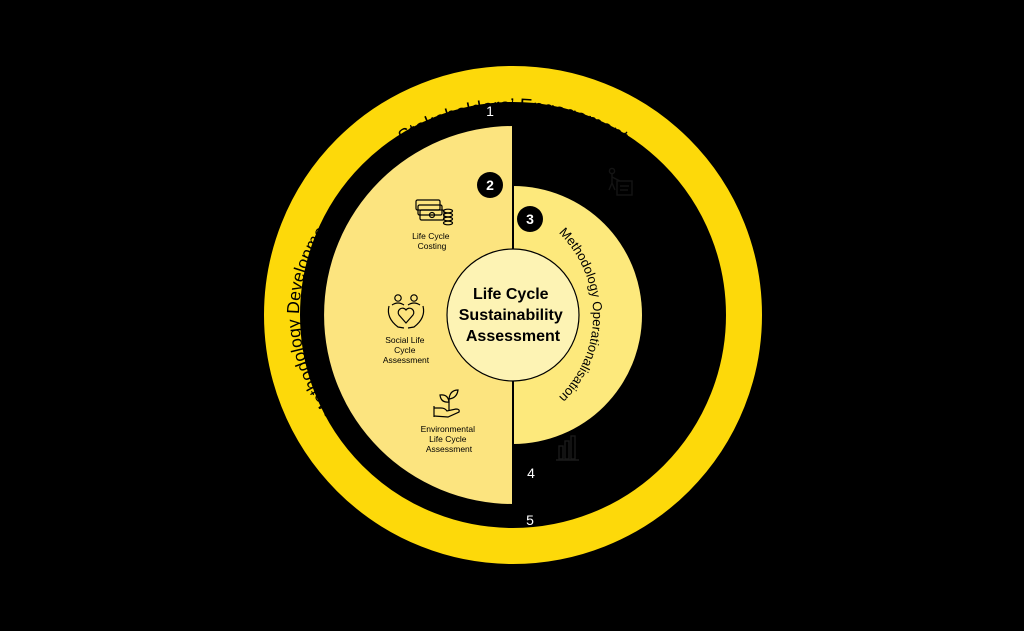 The image size is (1024, 631). What do you see at coordinates (530, 520) in the screenshot?
I see `step-number-5: 5` at bounding box center [530, 520].